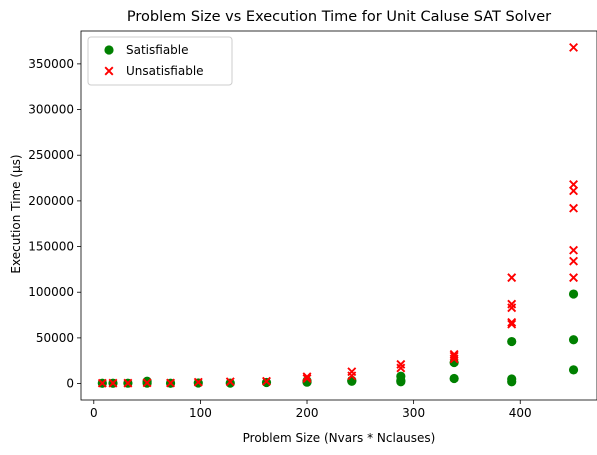  Describe the element at coordinates (413, 413) in the screenshot. I see `x-tick-label: 300` at that location.